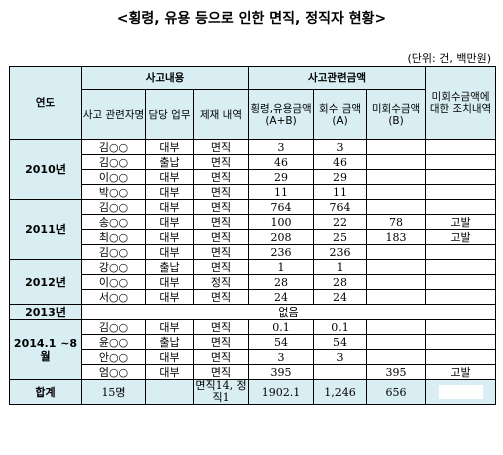 Image resolution: width=503 pixels, height=455 pixels. Describe the element at coordinates (221, 114) in the screenshot. I see `header-discipline: 제재 내역` at that location.